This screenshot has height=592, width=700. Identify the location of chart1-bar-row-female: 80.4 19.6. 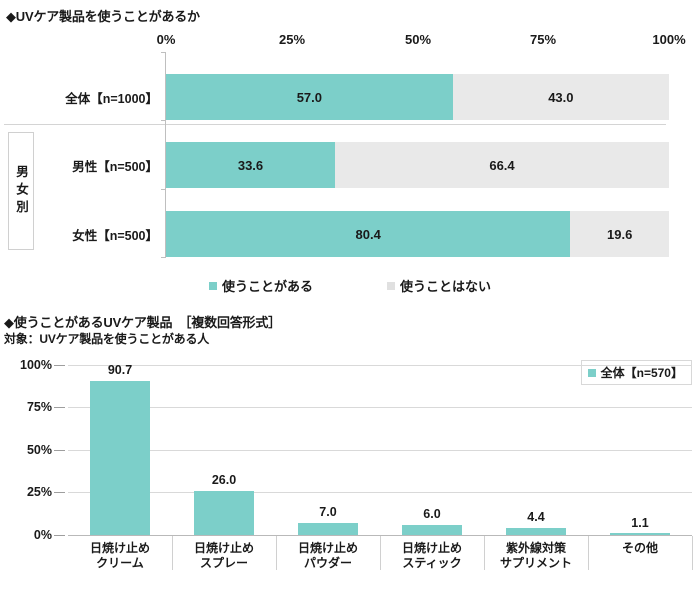
(417, 234).